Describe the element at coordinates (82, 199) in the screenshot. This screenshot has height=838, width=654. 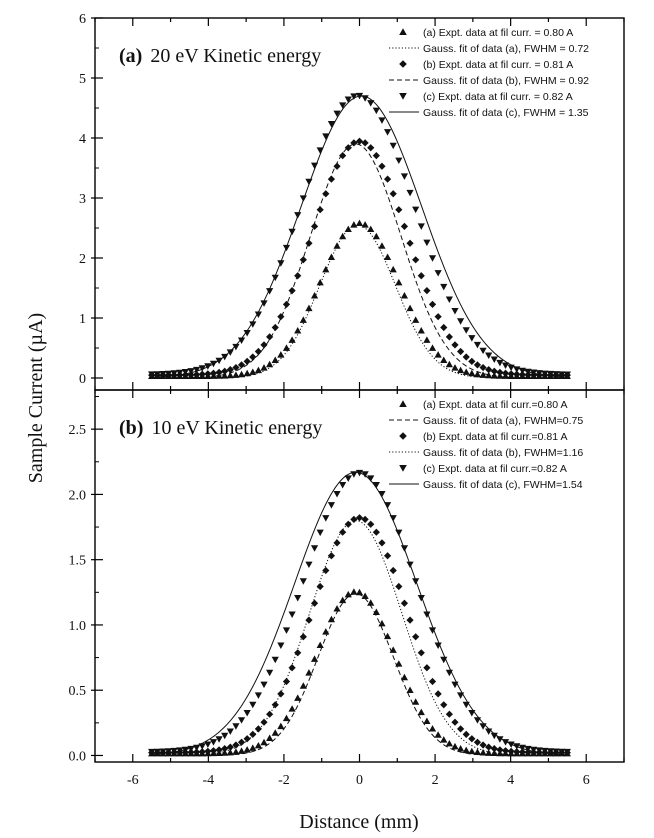
I see `y-tick-label: 3` at that location.